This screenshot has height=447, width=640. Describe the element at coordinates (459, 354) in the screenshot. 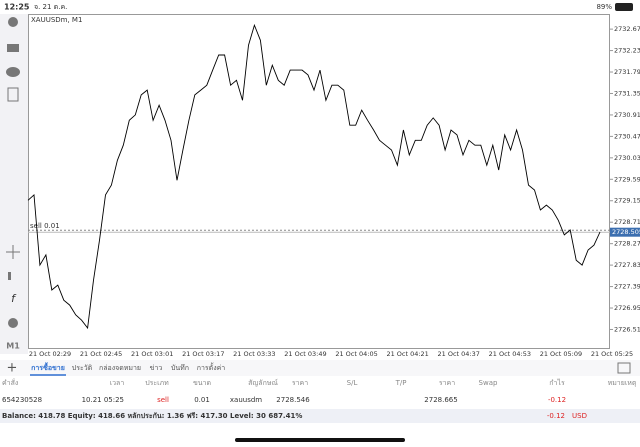

I see `x-tick-label: 21 Oct 04:37` at that location.